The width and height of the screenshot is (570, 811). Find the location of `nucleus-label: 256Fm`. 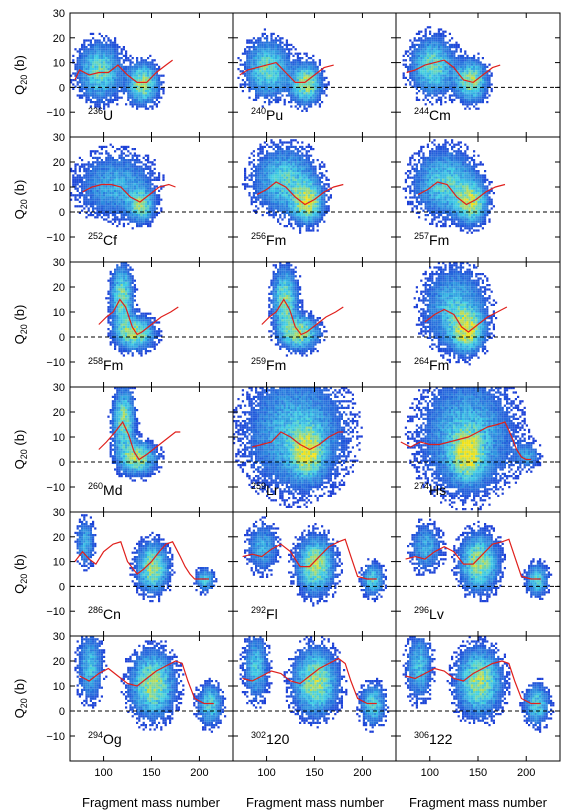

nucleus-label: 256Fm is located at coordinates (268, 239).